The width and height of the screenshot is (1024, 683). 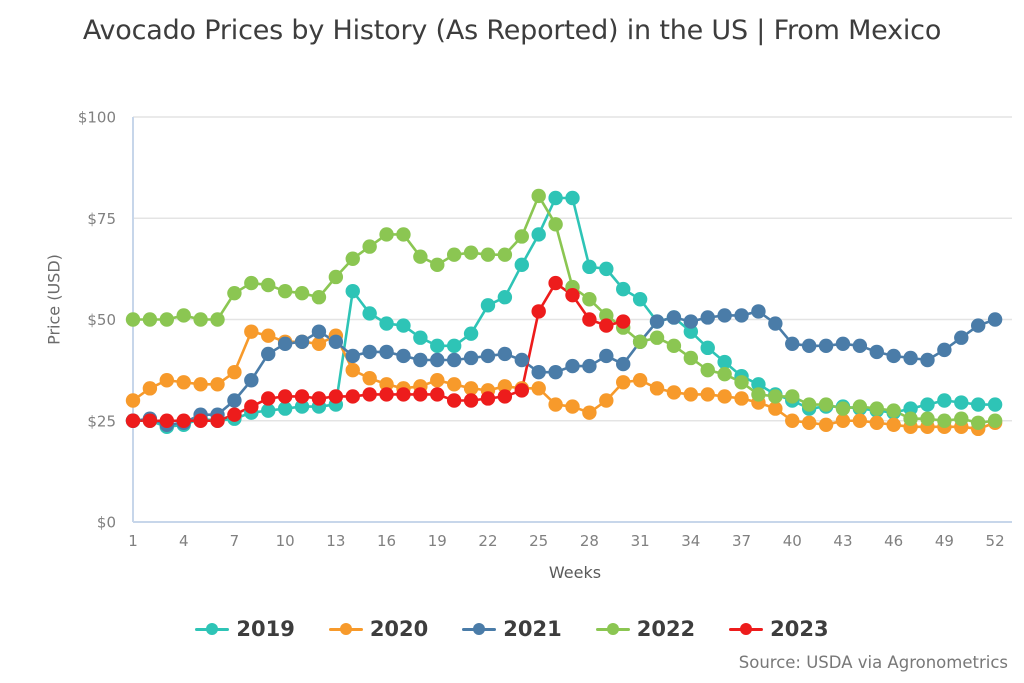 What do you see at coordinates (779, 629) in the screenshot?
I see `legend-item-2023: 2023` at bounding box center [779, 629].